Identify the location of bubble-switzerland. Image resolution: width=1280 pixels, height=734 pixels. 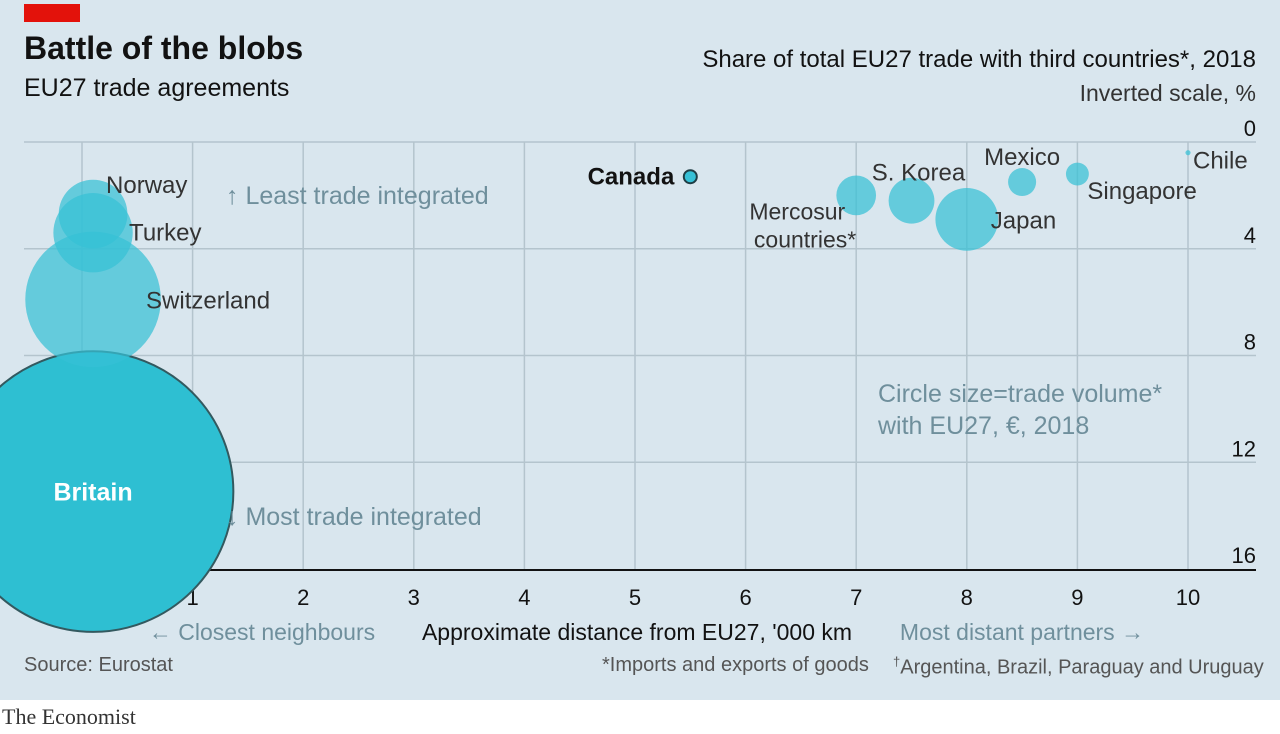
(93, 299).